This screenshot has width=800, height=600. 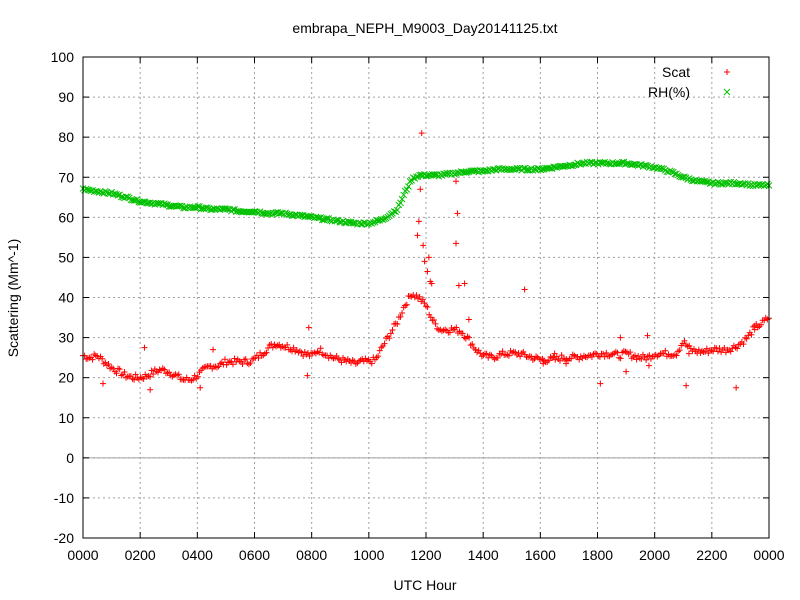 I want to click on y-tick-label: 20, so click(x=66, y=378).